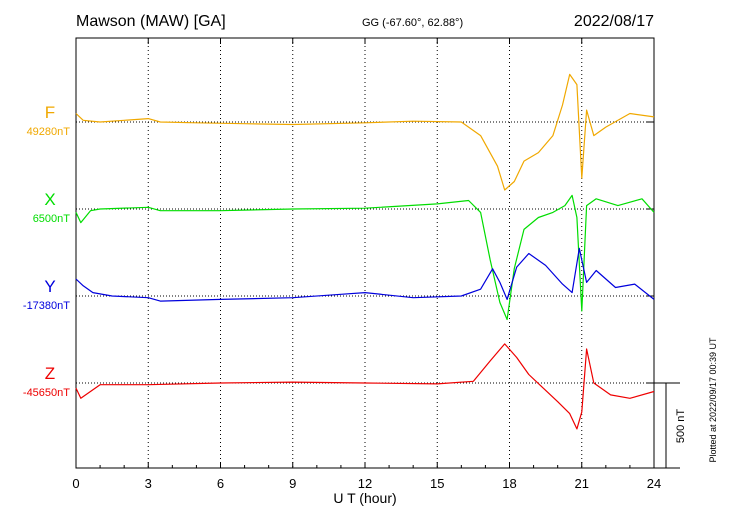 The image size is (730, 520). Describe the element at coordinates (49, 199) in the screenshot. I see `series-name-X: X` at that location.